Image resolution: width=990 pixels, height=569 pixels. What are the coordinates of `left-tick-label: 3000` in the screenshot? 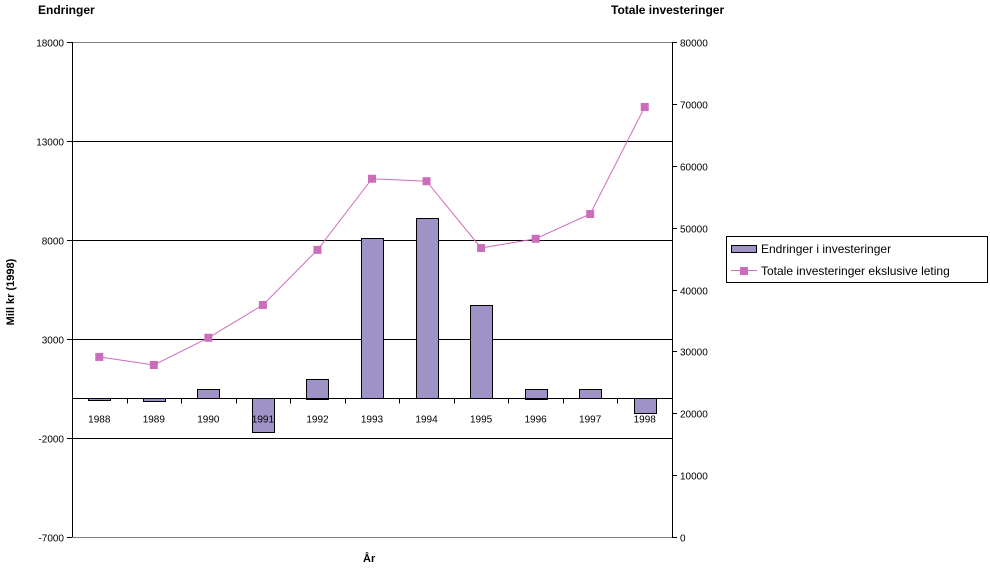 It's located at (53, 341).